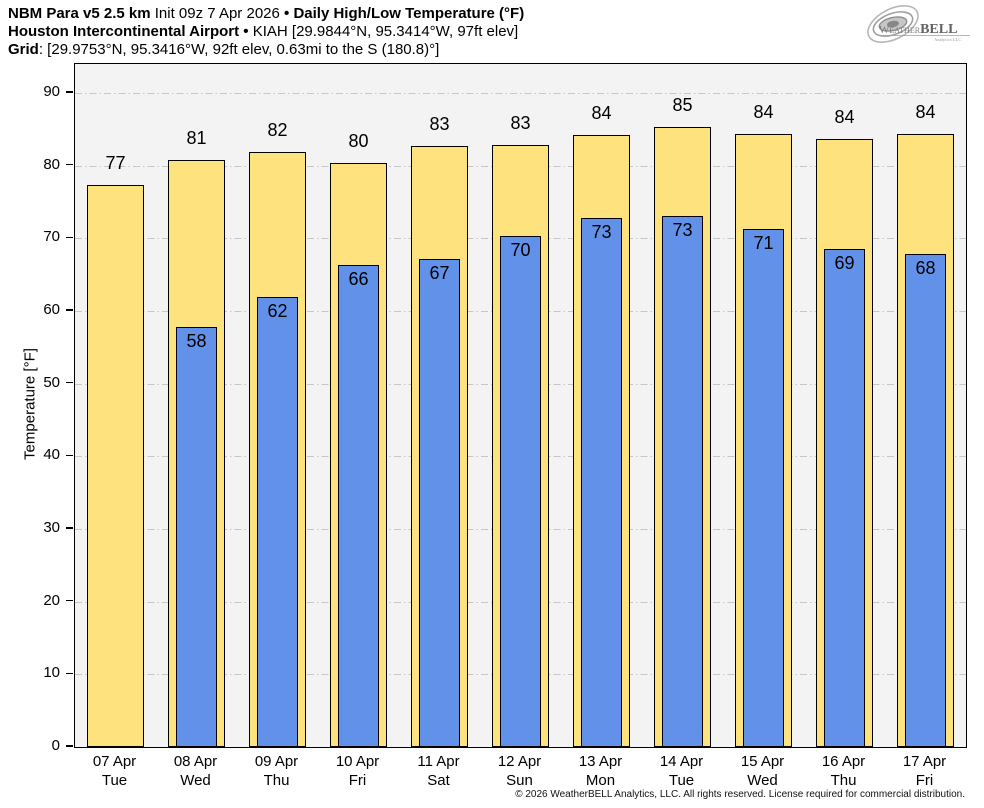  Describe the element at coordinates (844, 262) in the screenshot. I see `low-value-label: 69` at that location.